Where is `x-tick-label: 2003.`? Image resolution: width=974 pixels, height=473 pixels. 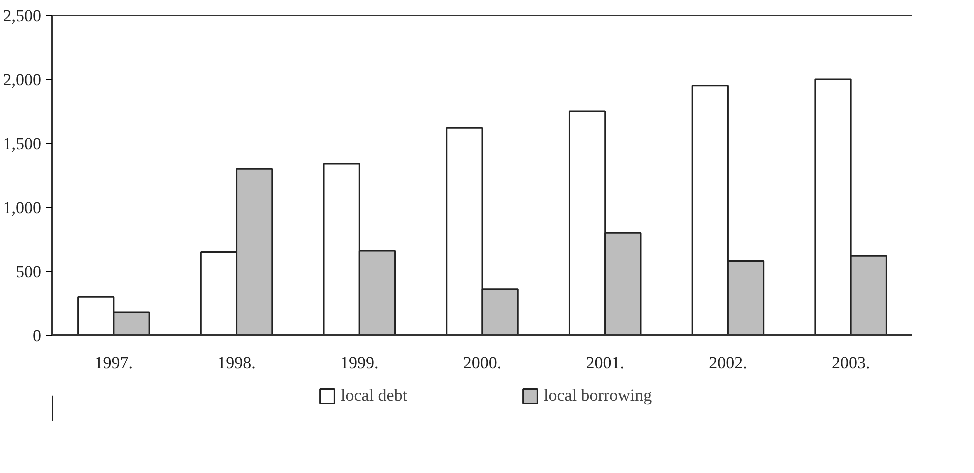
x-tick-label: 2003. is located at coordinates (851, 363).